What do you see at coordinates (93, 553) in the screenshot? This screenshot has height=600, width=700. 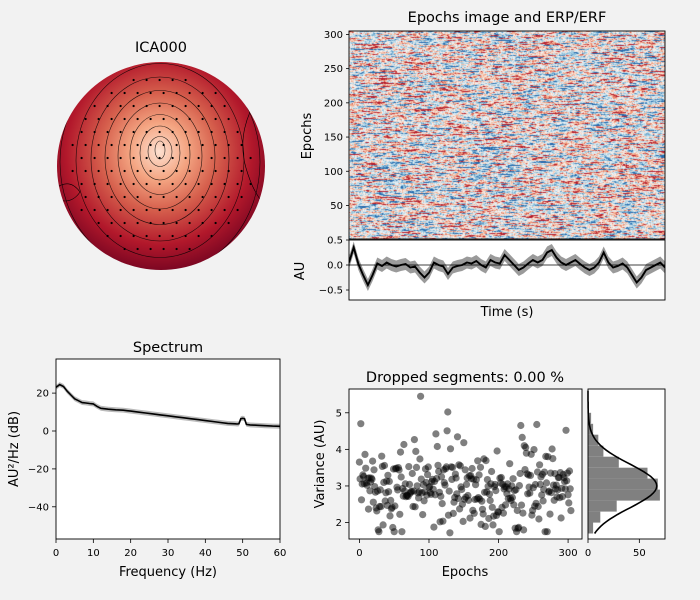 I see `spectrum-xtick-label: 10` at bounding box center [93, 553].